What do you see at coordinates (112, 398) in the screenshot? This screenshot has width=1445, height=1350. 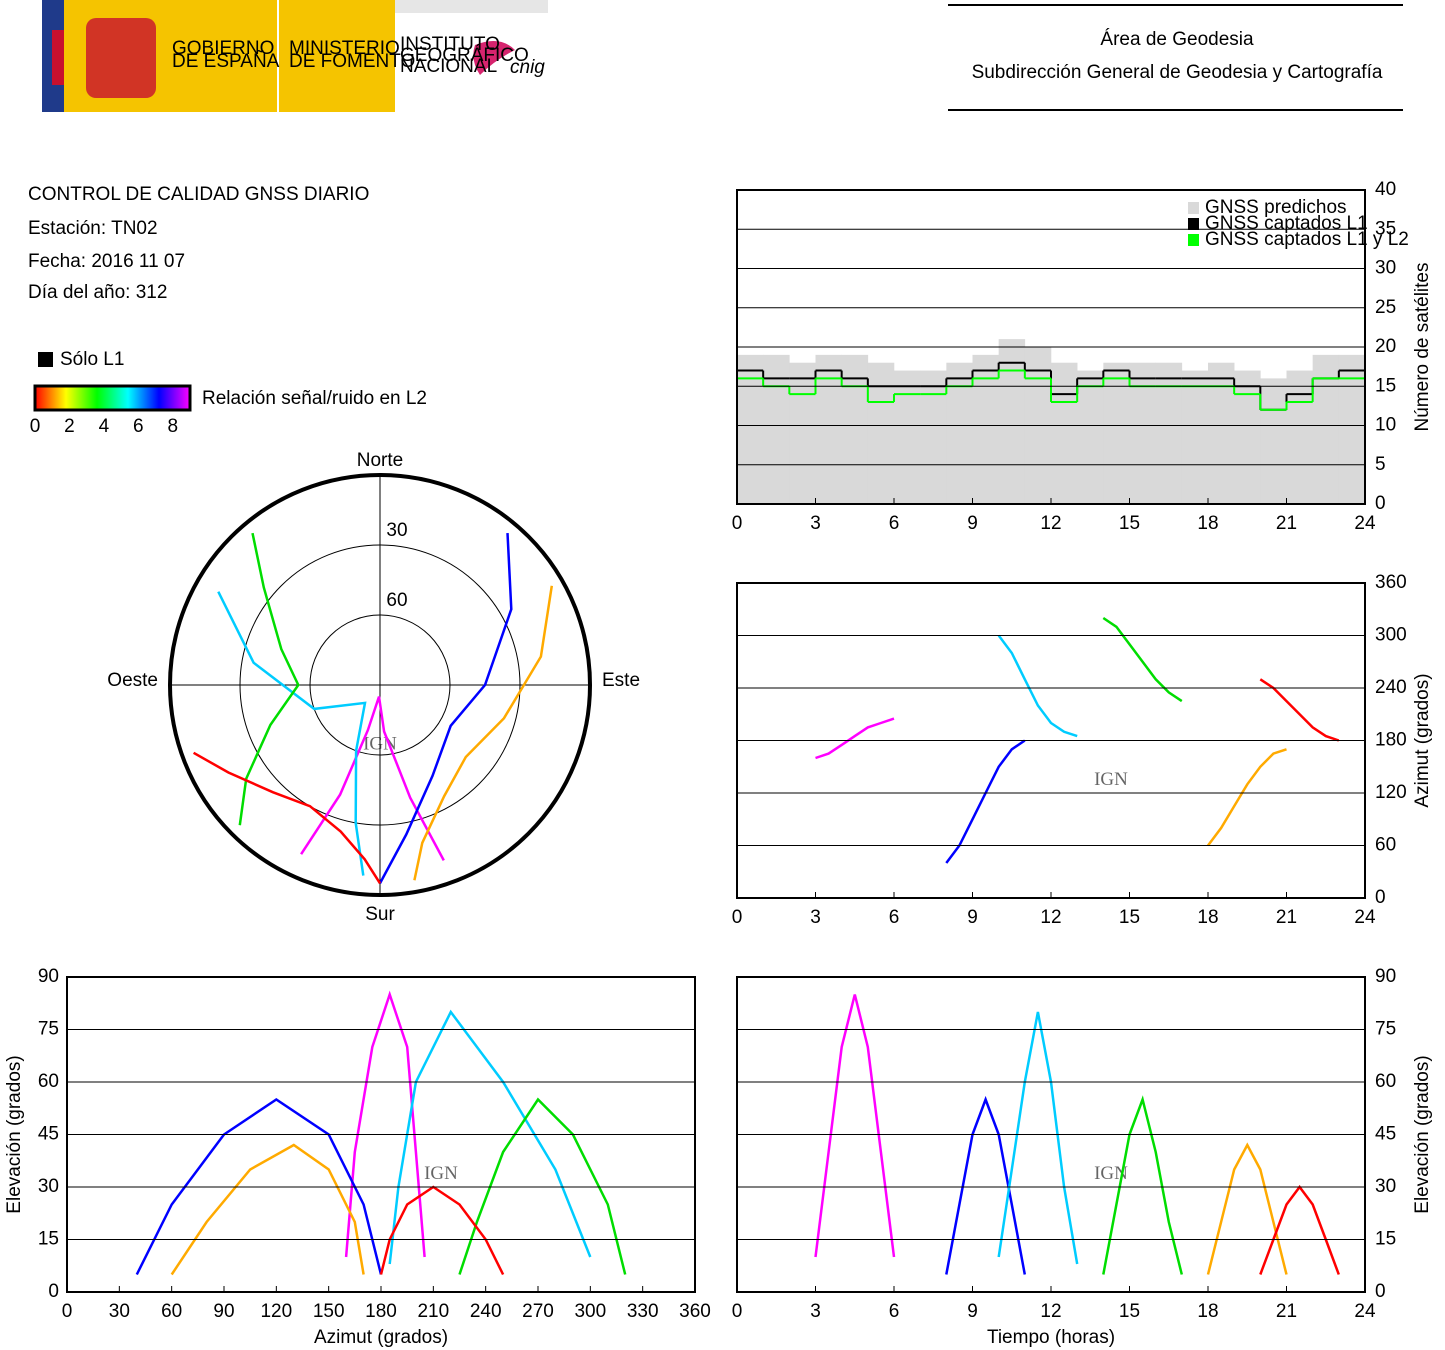 I see `colorbar` at bounding box center [112, 398].